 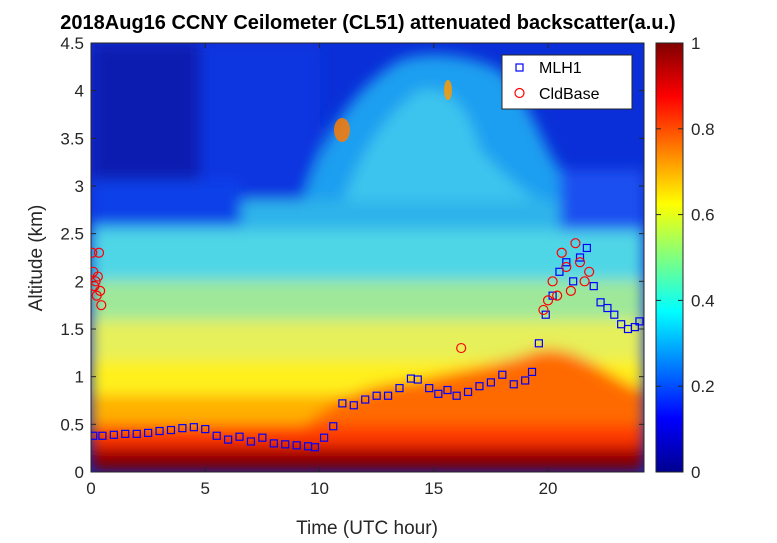 What do you see at coordinates (343, 296) in the screenshot?
I see `cldbase-series` at bounding box center [343, 296].